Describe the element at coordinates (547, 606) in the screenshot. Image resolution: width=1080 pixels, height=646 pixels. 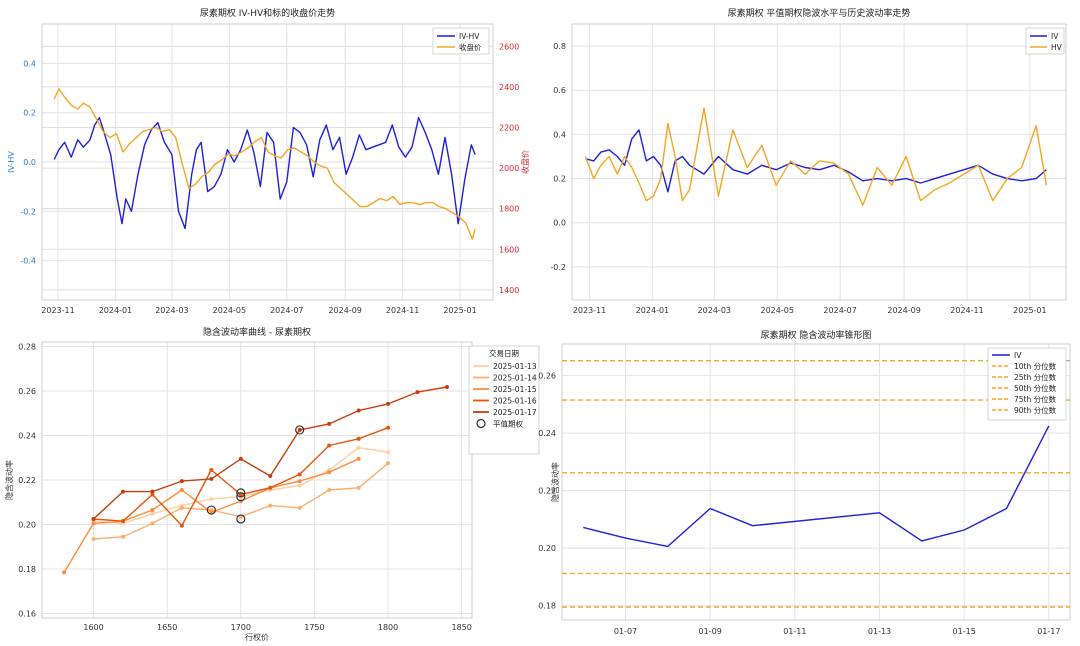
I see `y-tick-label: 0.18` at that location.